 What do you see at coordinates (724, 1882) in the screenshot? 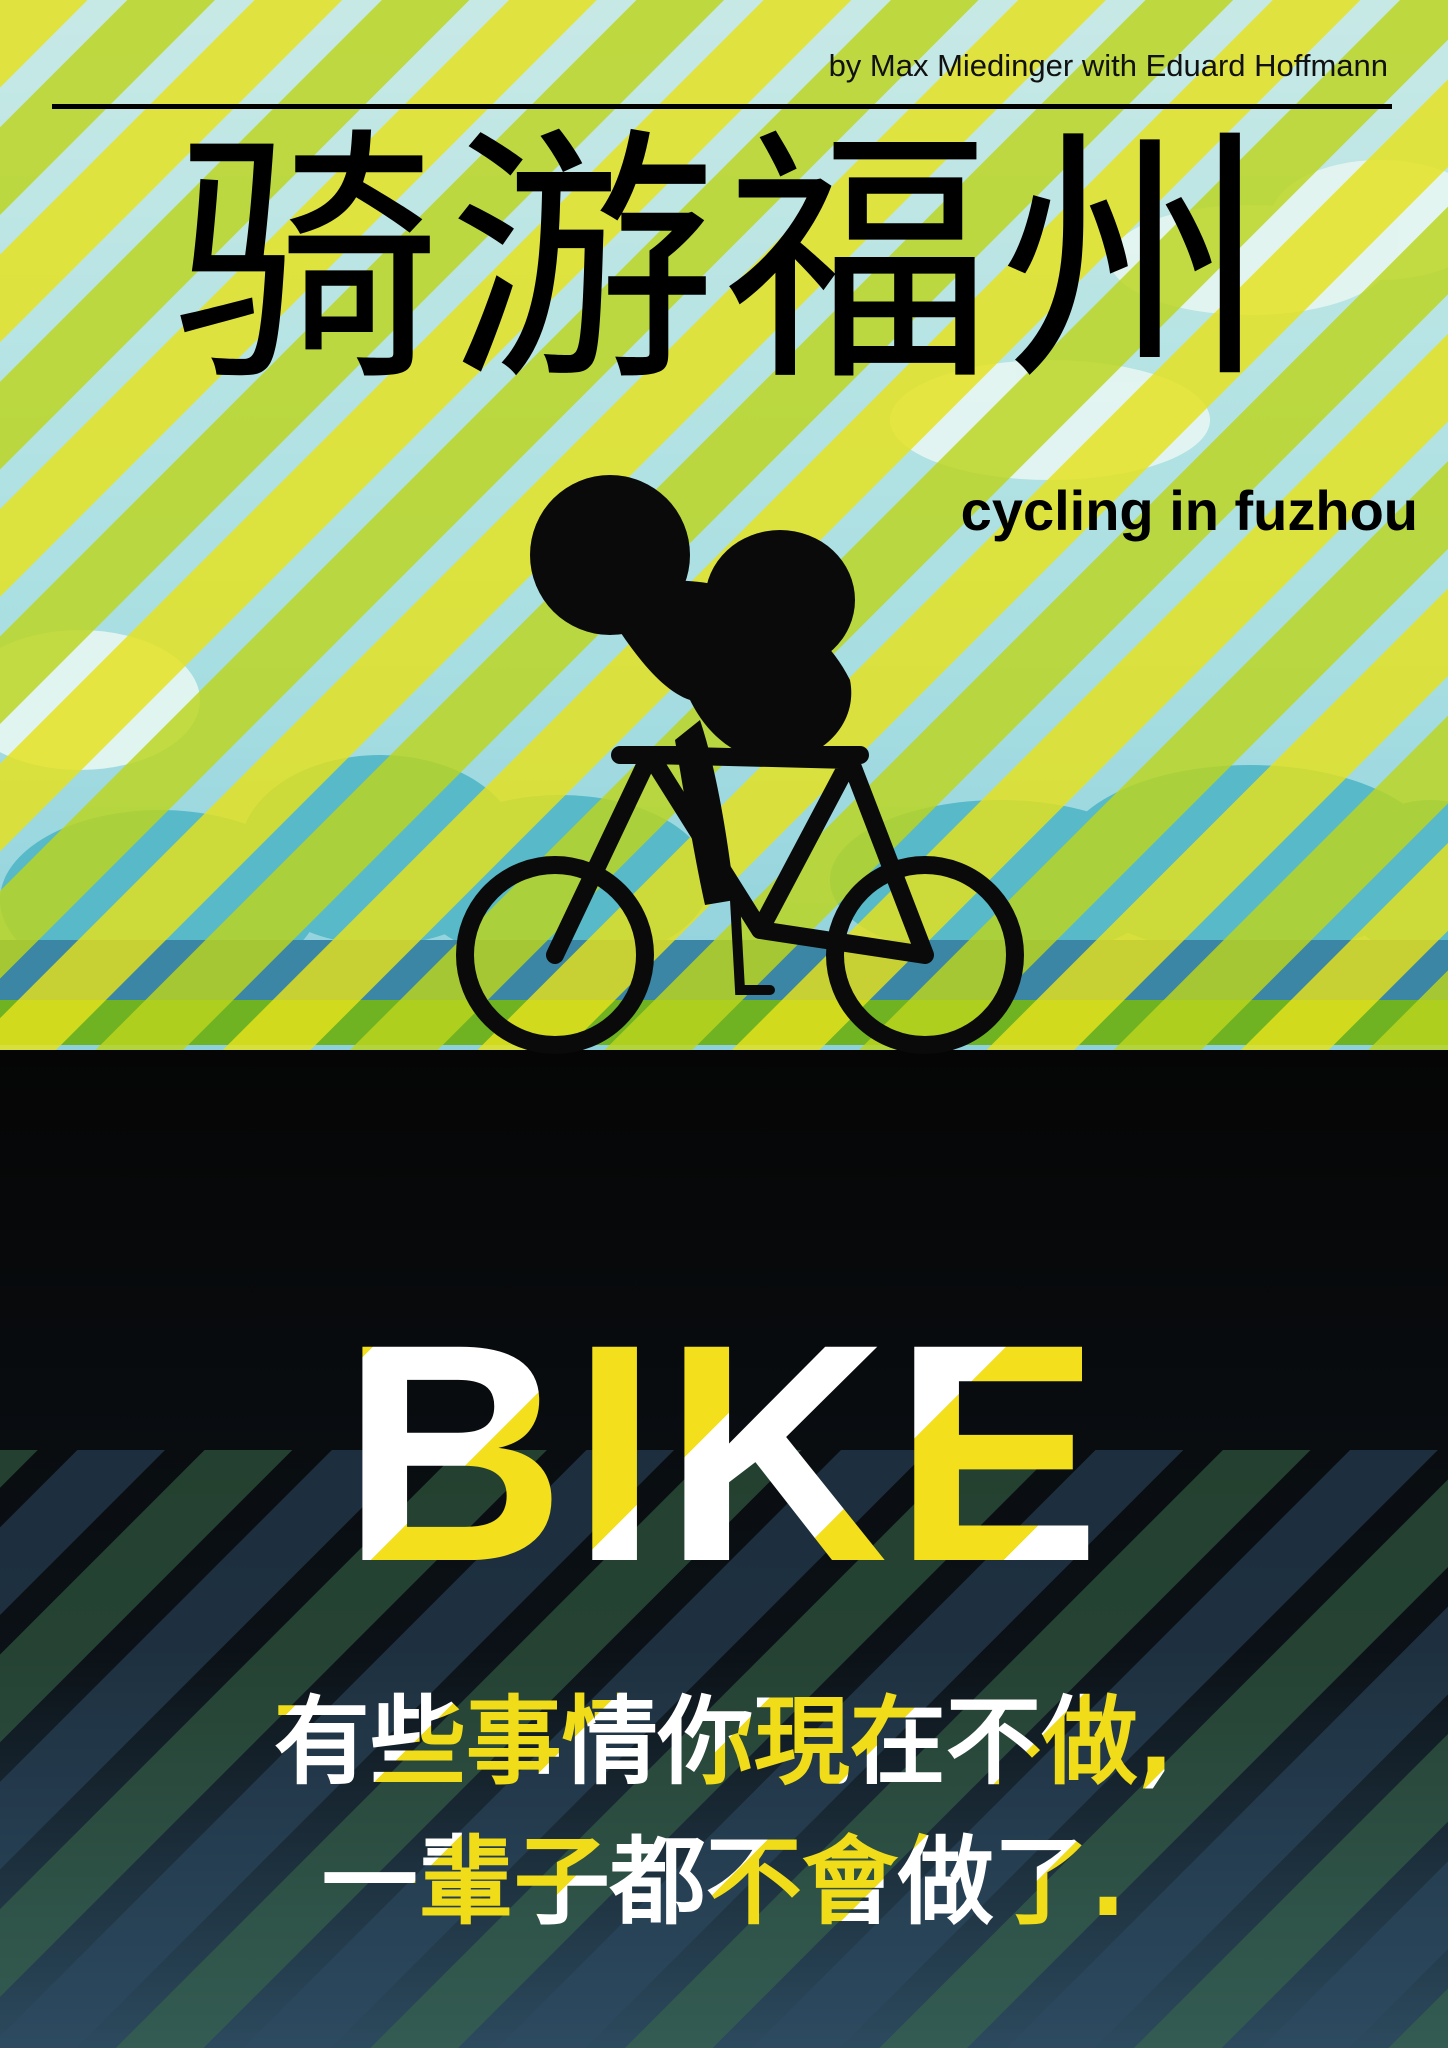
I see `tagline-line-2: 一輩子都不會做了.` at bounding box center [724, 1882].